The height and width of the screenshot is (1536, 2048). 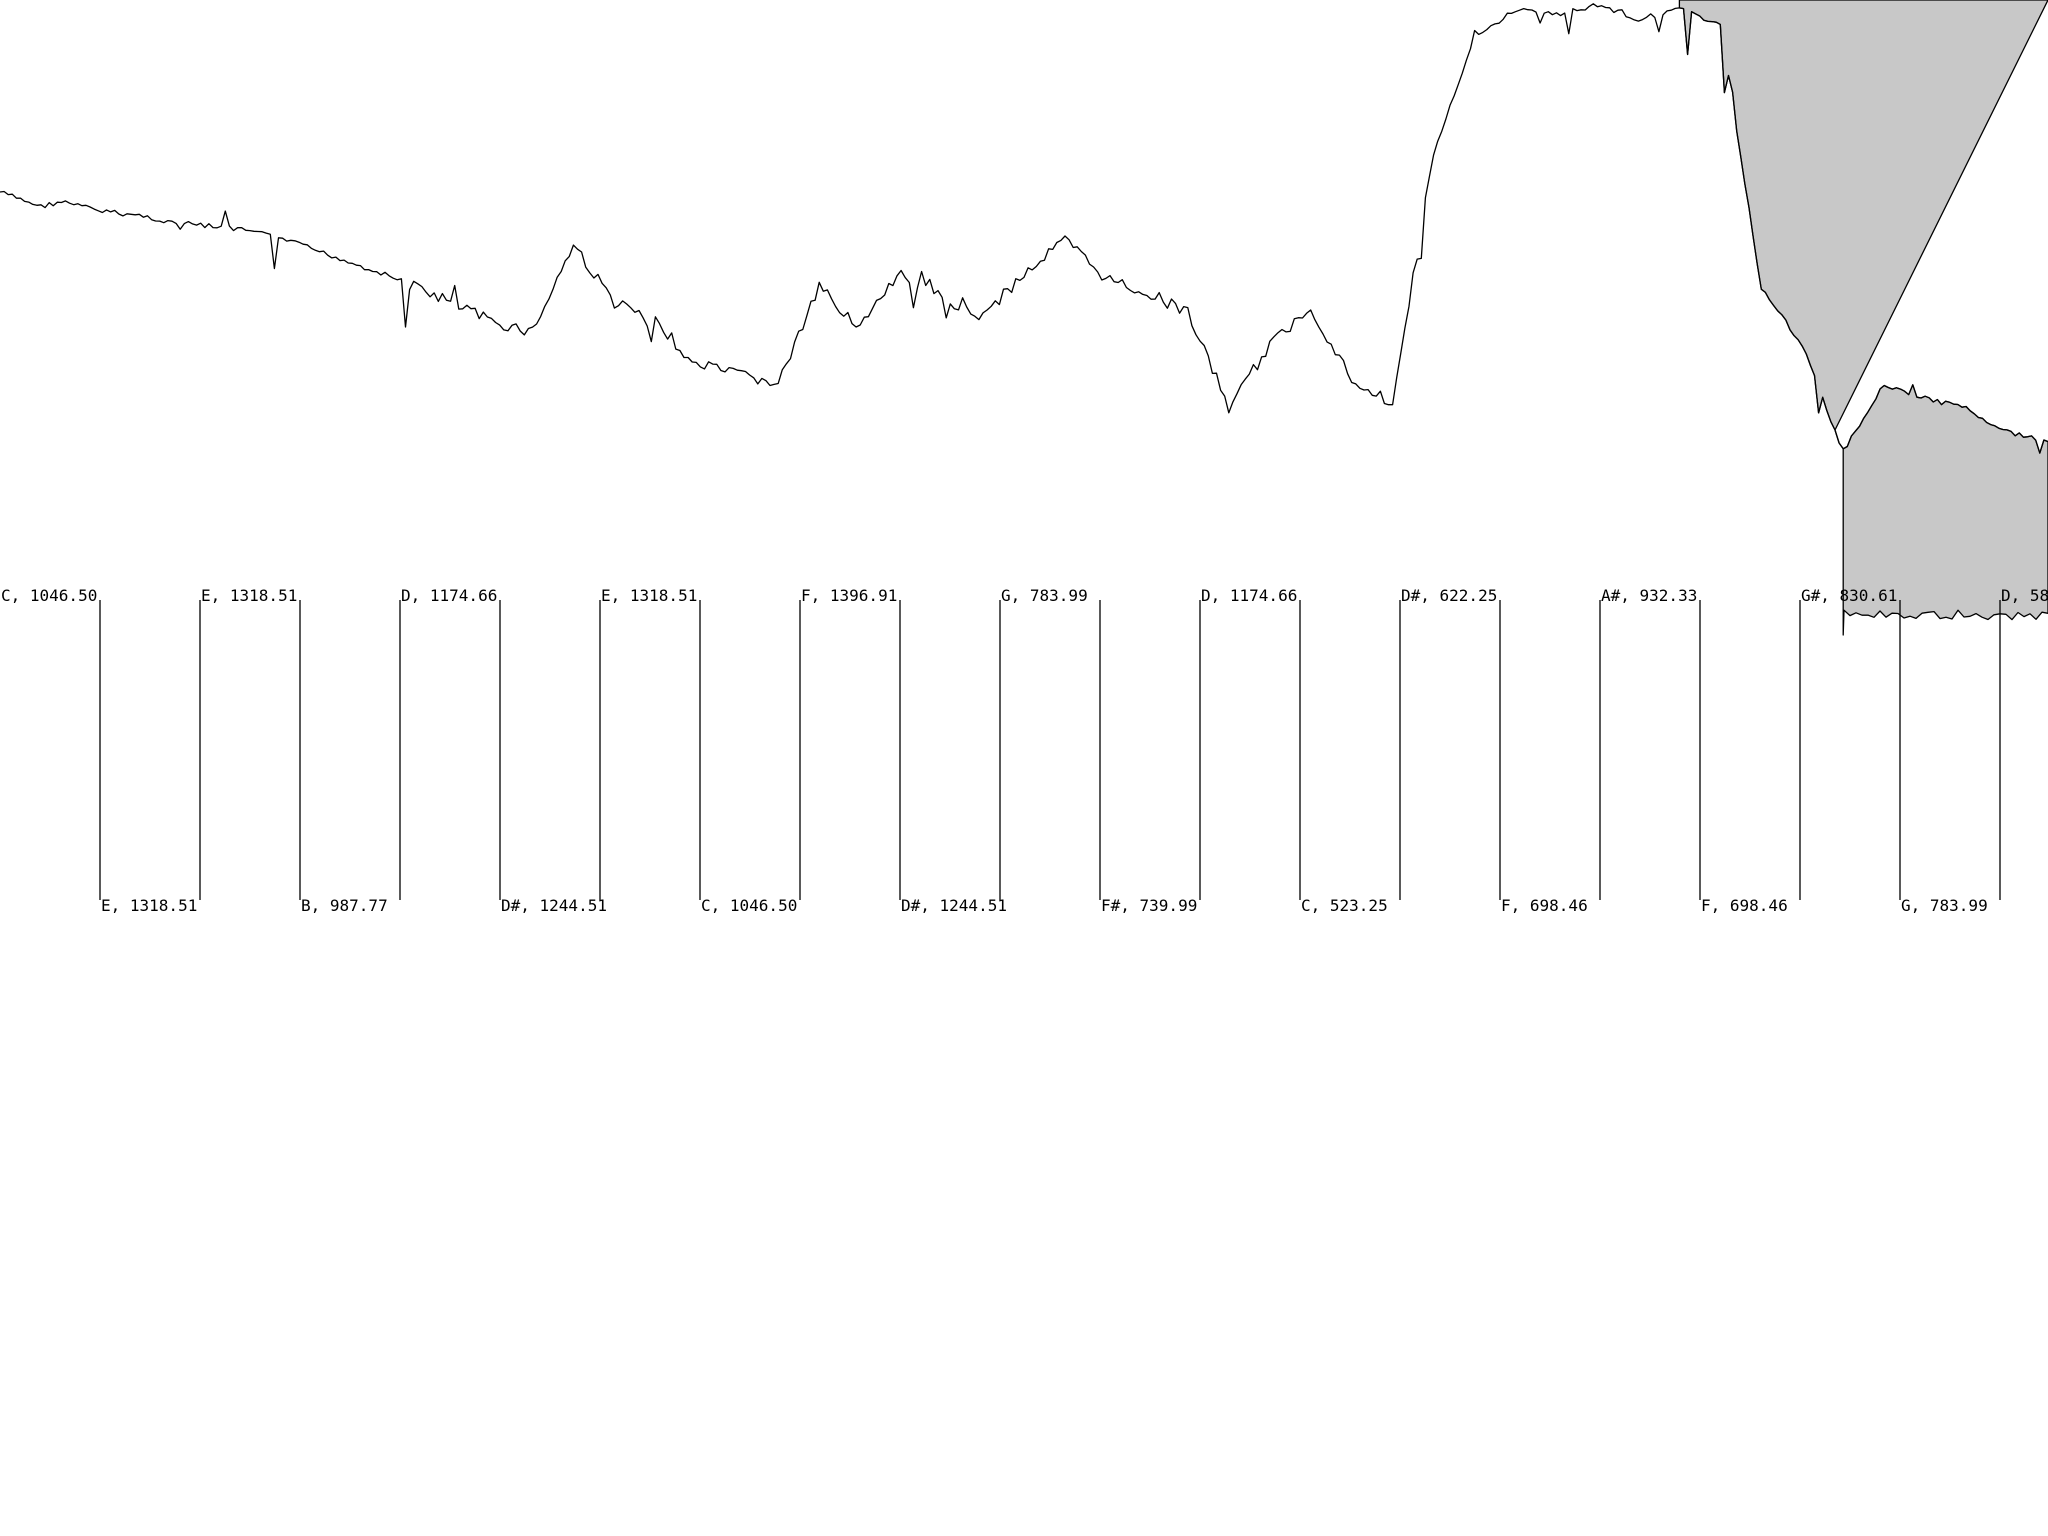 What do you see at coordinates (344, 905) in the screenshot?
I see `note-label-bottom: B, 987.77` at bounding box center [344, 905].